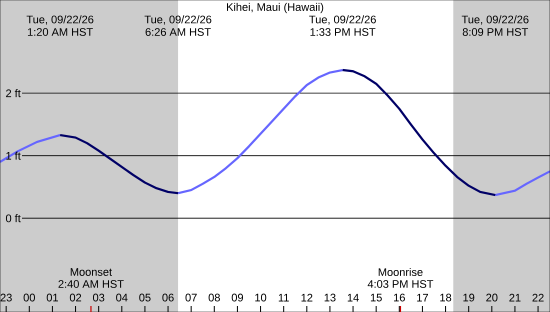  I want to click on x-tick-label: 23, so click(6, 298).